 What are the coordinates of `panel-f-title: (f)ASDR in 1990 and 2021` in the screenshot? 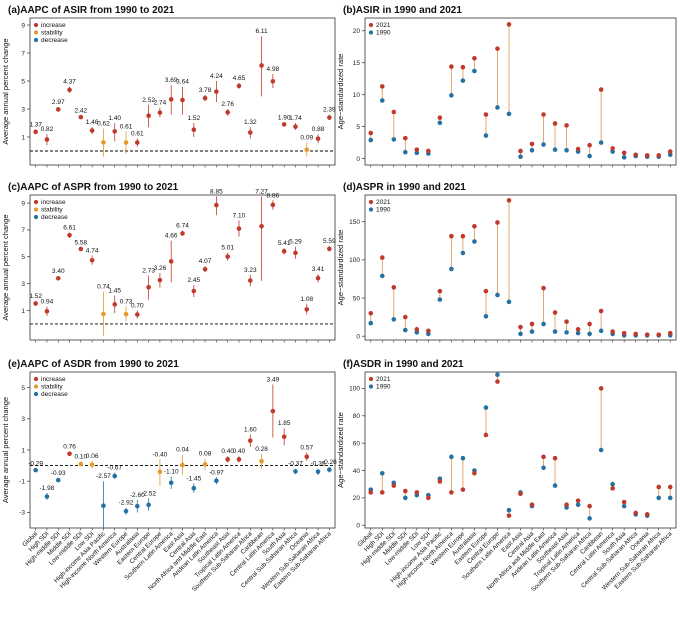 It's located at (403, 364).